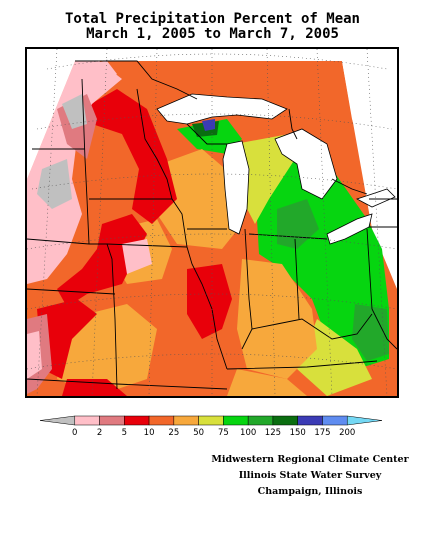 This screenshot has height=550, width=425. Describe the element at coordinates (223, 433) in the screenshot. I see `legend-label: 75` at that location.